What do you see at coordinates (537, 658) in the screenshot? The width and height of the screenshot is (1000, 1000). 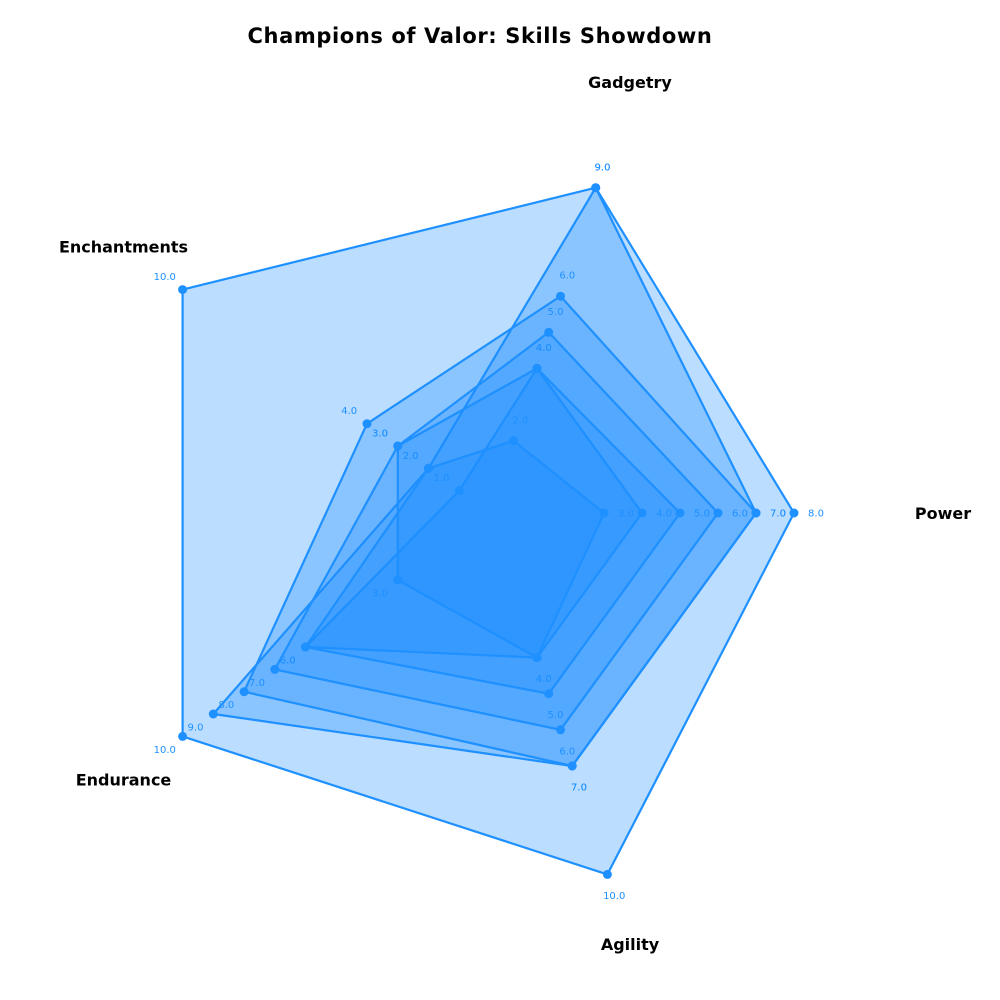 I see `series-7-point-agility` at bounding box center [537, 658].